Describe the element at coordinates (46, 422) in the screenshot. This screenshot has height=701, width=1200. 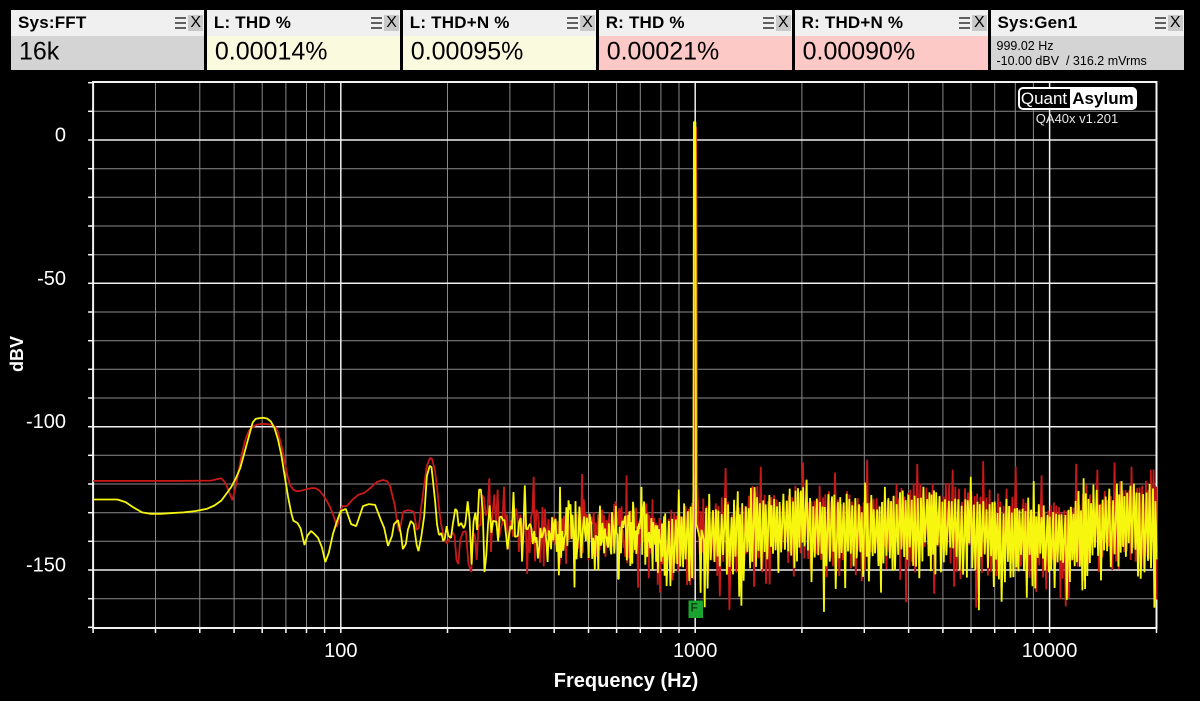
I see `svg-text: -100` at that location.